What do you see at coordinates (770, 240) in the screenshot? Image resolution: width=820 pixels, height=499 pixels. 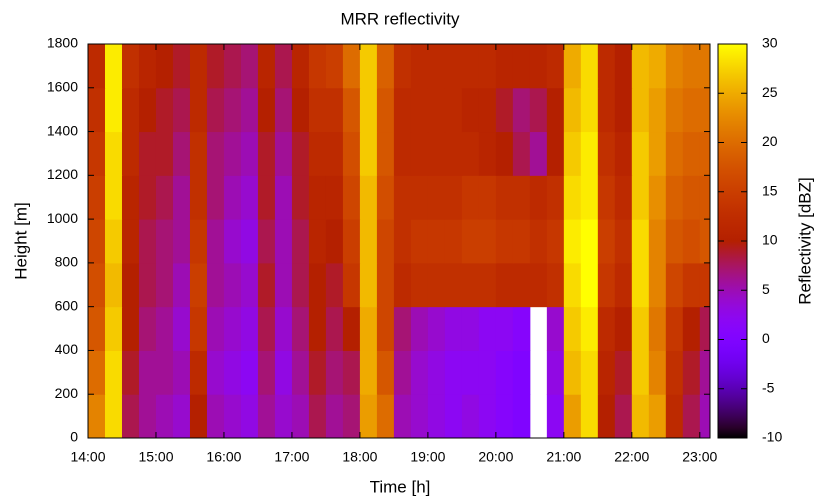 I see `colorbar-tick-label: 10` at bounding box center [770, 240].